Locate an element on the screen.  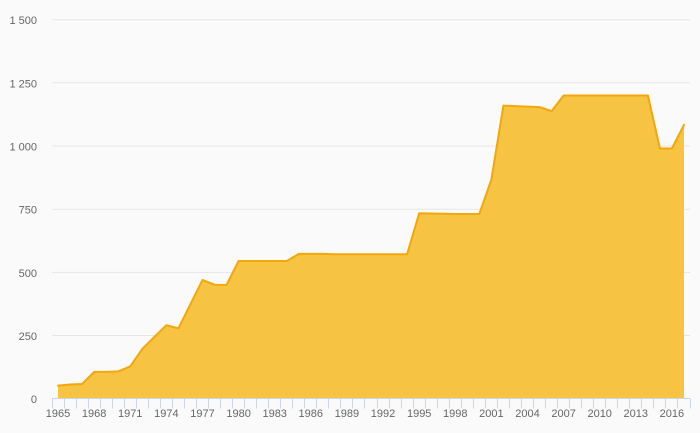
svg-text: 250 is located at coordinates (28, 337).